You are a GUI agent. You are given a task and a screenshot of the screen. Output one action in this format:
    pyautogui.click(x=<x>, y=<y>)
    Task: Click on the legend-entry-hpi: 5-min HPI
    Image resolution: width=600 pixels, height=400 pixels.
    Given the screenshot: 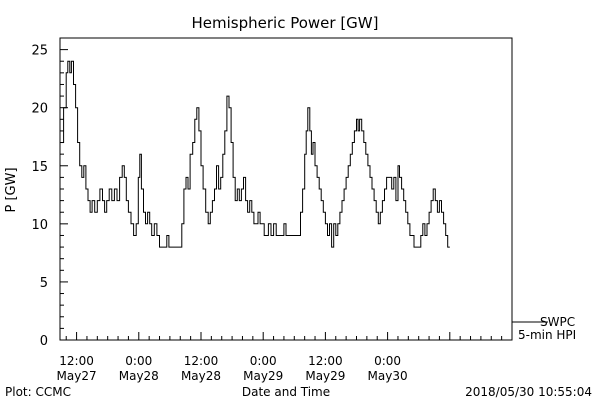 What is the action you would take?
    pyautogui.click(x=547, y=335)
    